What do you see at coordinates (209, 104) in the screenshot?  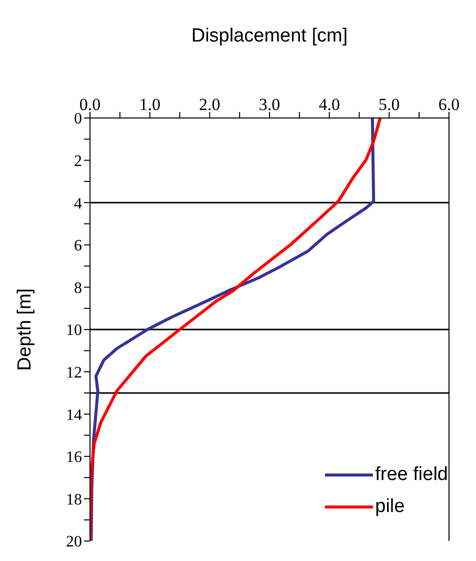 I see `x-tick-label: 2.0` at bounding box center [209, 104].